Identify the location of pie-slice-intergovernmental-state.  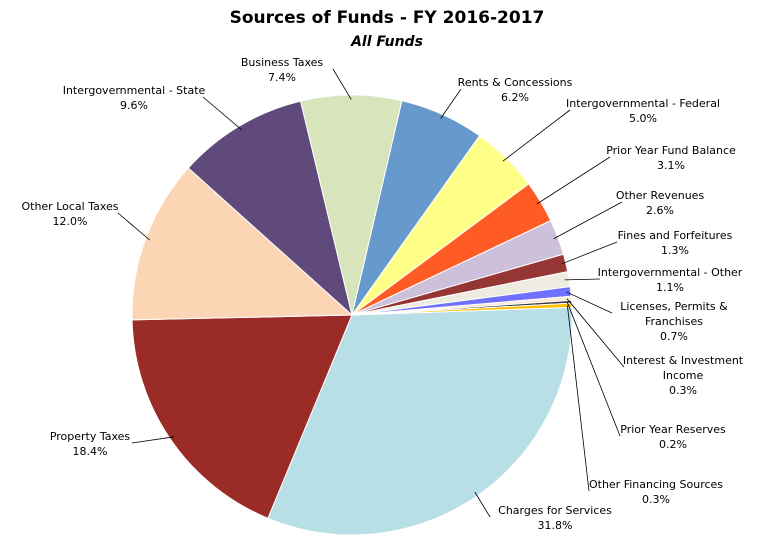
(270, 208).